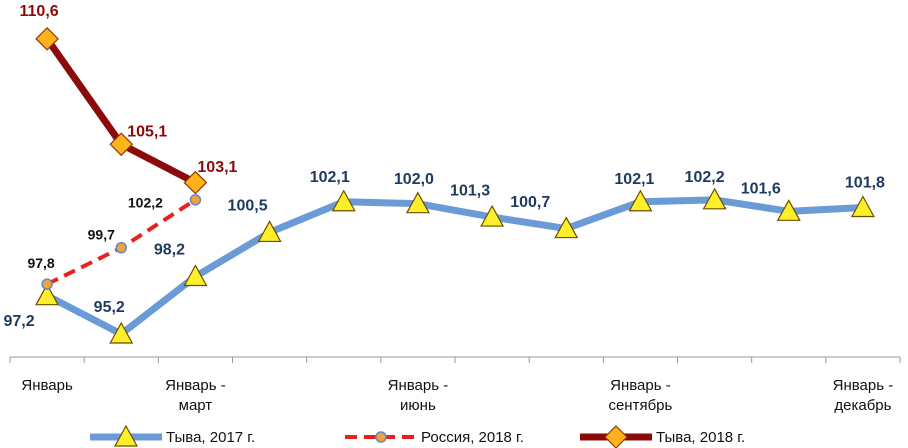 The image size is (908, 448). I want to click on line, so click(121, 111).